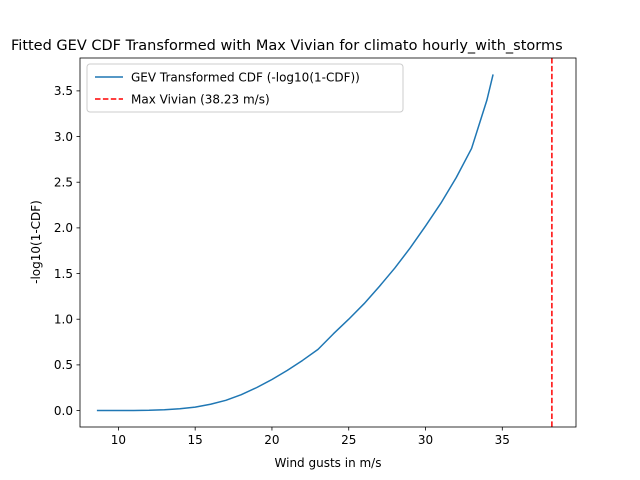  I want to click on y-tick-label: 2.0, so click(63, 228).